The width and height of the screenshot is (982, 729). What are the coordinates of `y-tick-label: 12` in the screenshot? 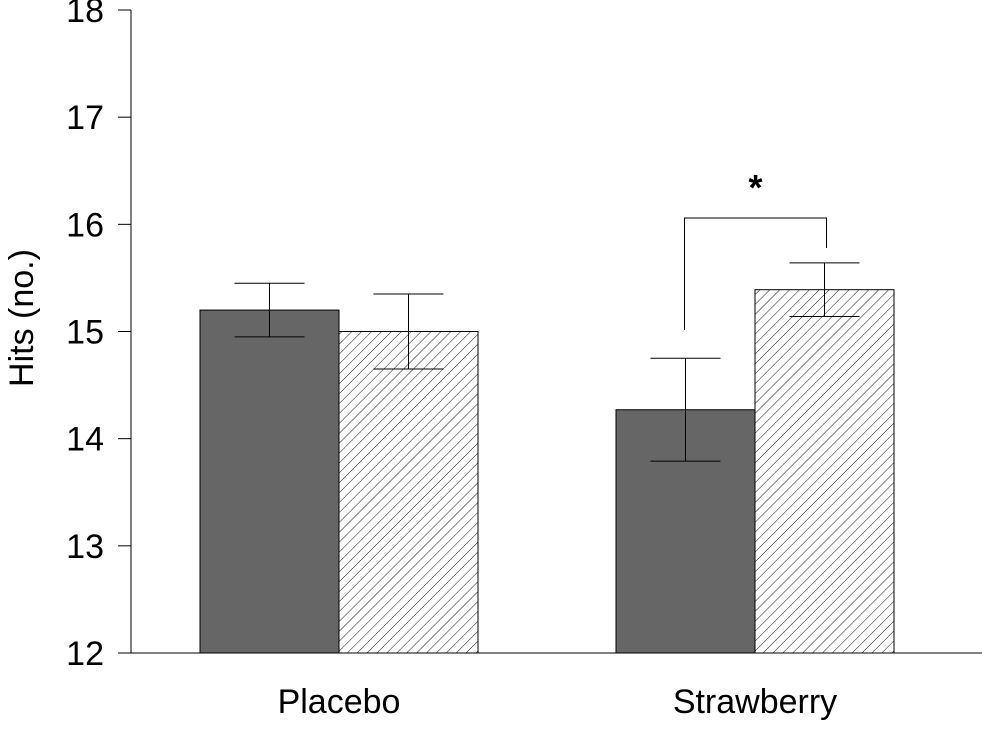 It's located at (85, 654).